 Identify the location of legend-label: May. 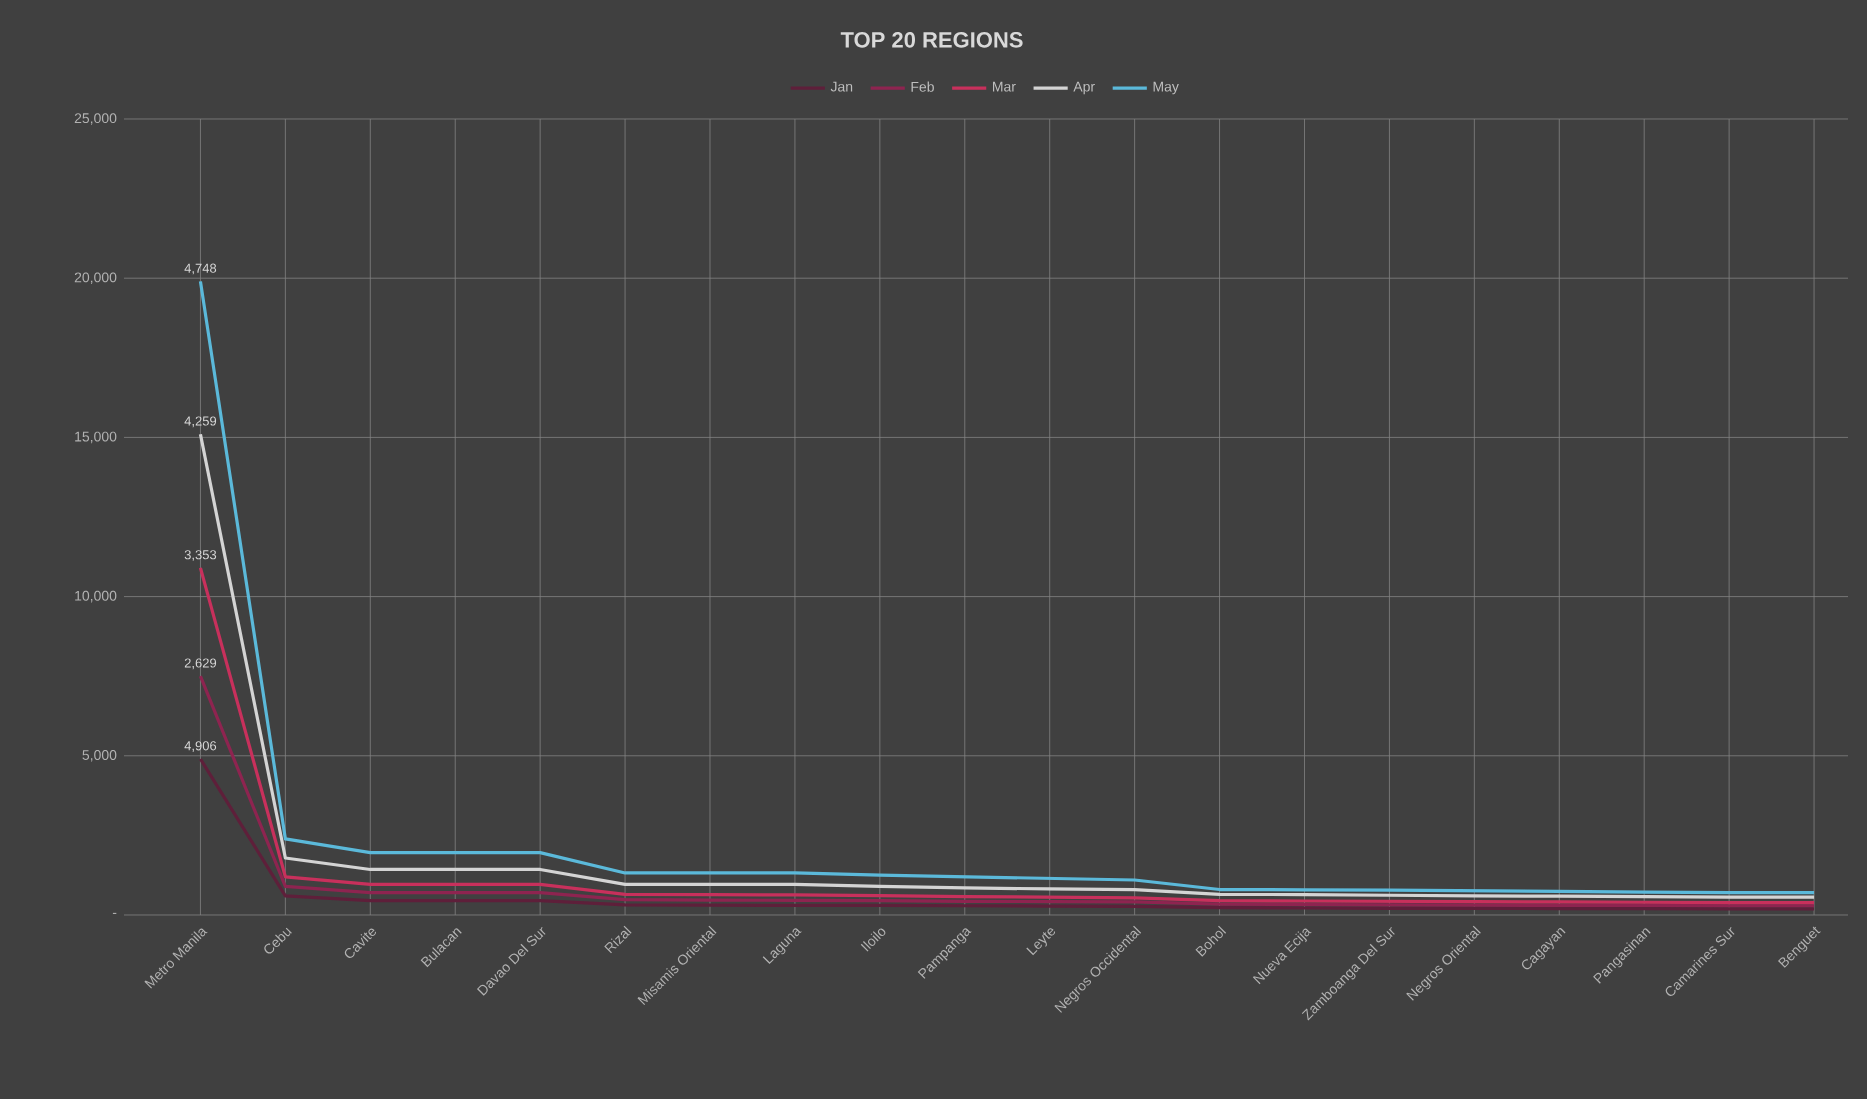
(1166, 88).